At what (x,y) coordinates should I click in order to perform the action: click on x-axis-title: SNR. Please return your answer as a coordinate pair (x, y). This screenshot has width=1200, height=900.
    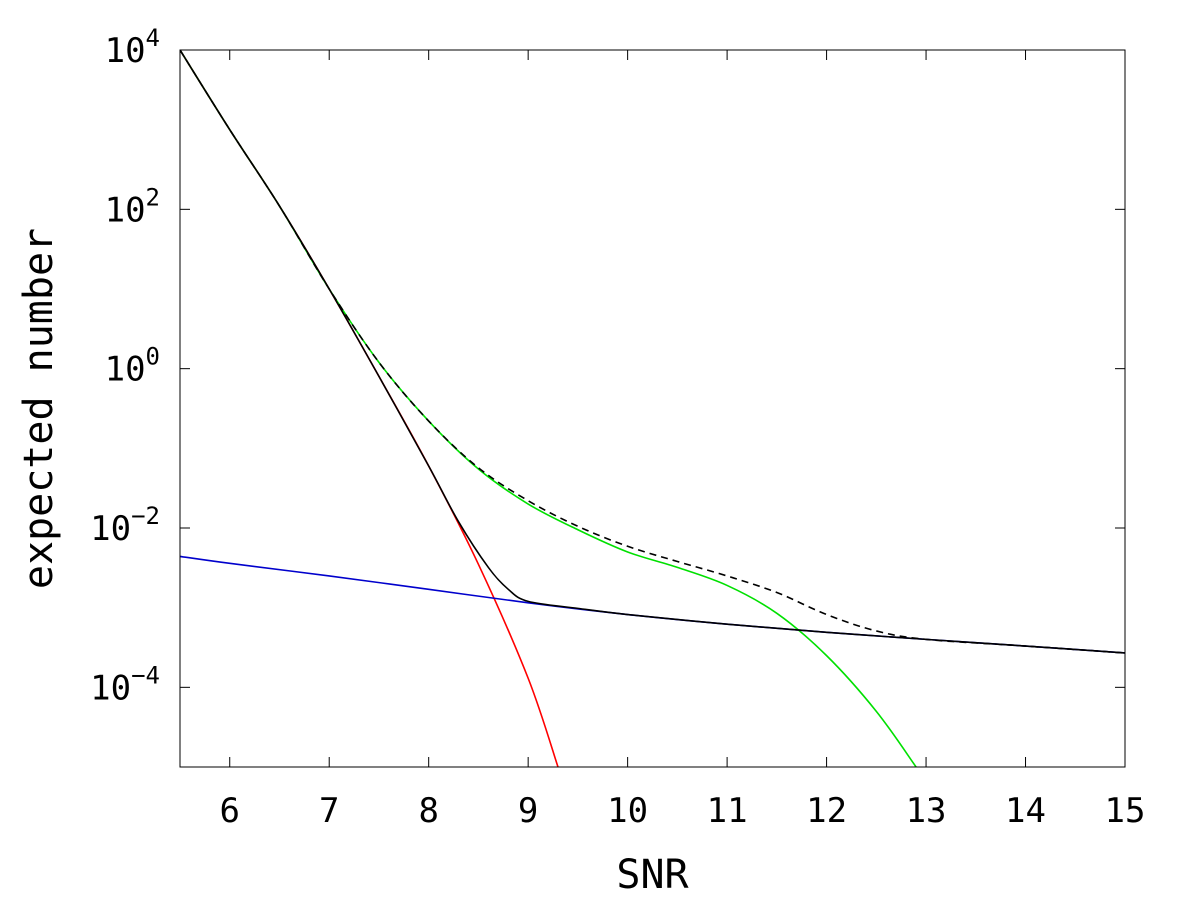
    Looking at the image, I should click on (652, 875).